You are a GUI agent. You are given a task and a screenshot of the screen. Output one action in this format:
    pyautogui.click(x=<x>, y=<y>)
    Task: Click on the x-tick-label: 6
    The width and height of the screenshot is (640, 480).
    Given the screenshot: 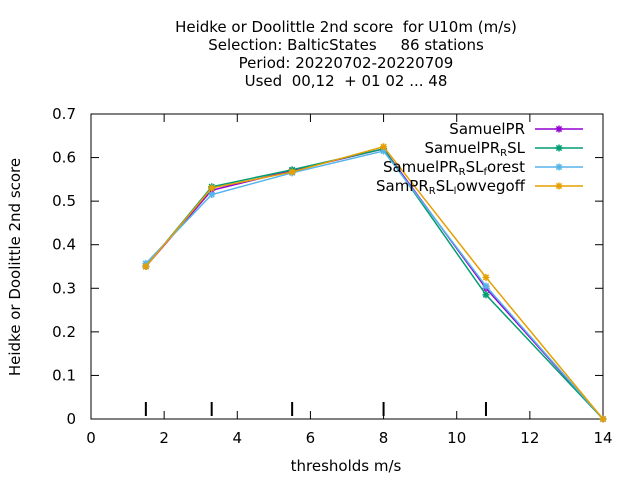 What is the action you would take?
    pyautogui.click(x=311, y=438)
    